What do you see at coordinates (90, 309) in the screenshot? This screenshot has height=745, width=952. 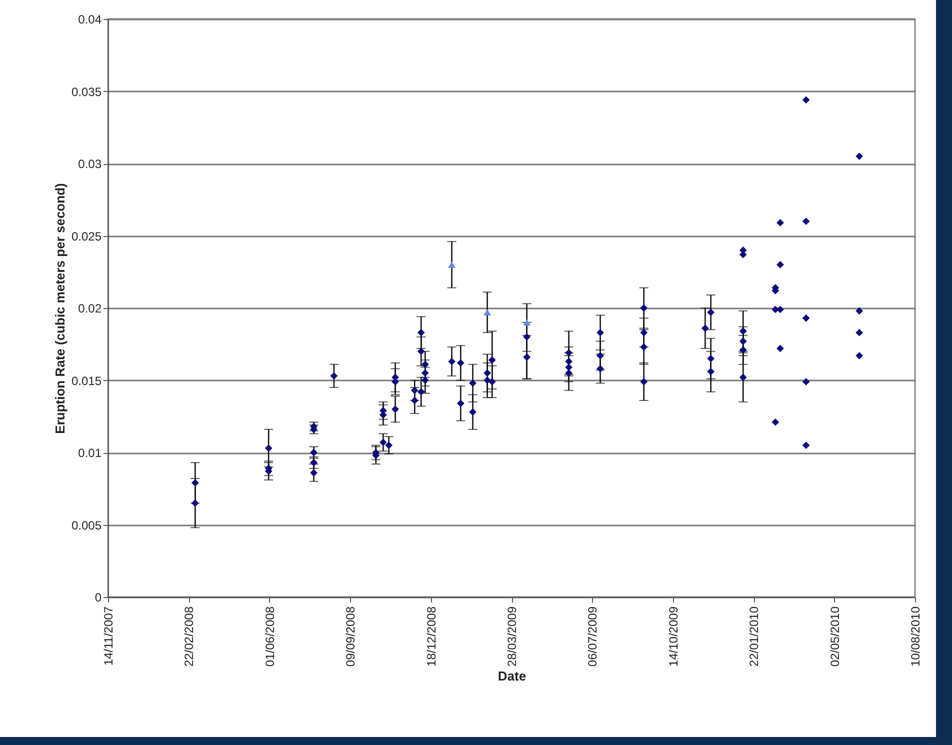 I see `y-tick-label: 0.02` at bounding box center [90, 309].